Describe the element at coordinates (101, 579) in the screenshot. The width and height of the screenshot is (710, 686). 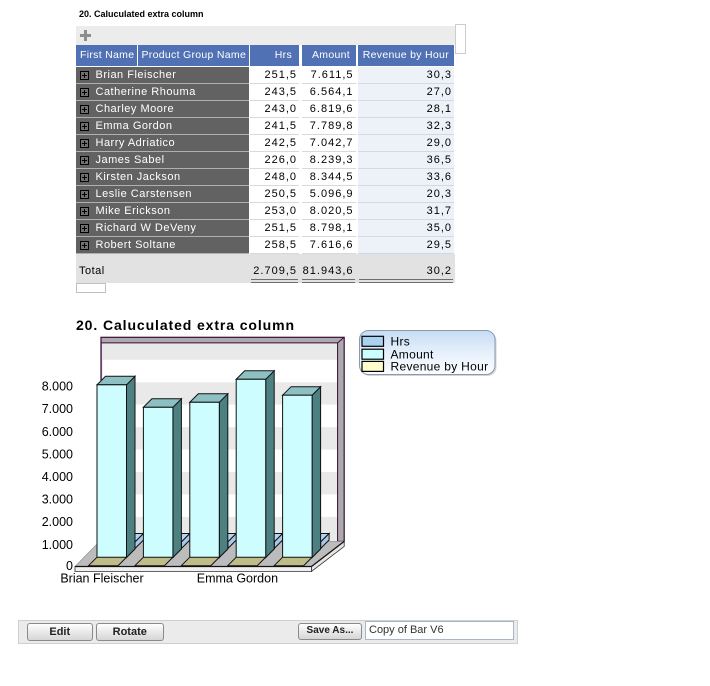
I see `svg-text: Brian Fleischer` at that location.